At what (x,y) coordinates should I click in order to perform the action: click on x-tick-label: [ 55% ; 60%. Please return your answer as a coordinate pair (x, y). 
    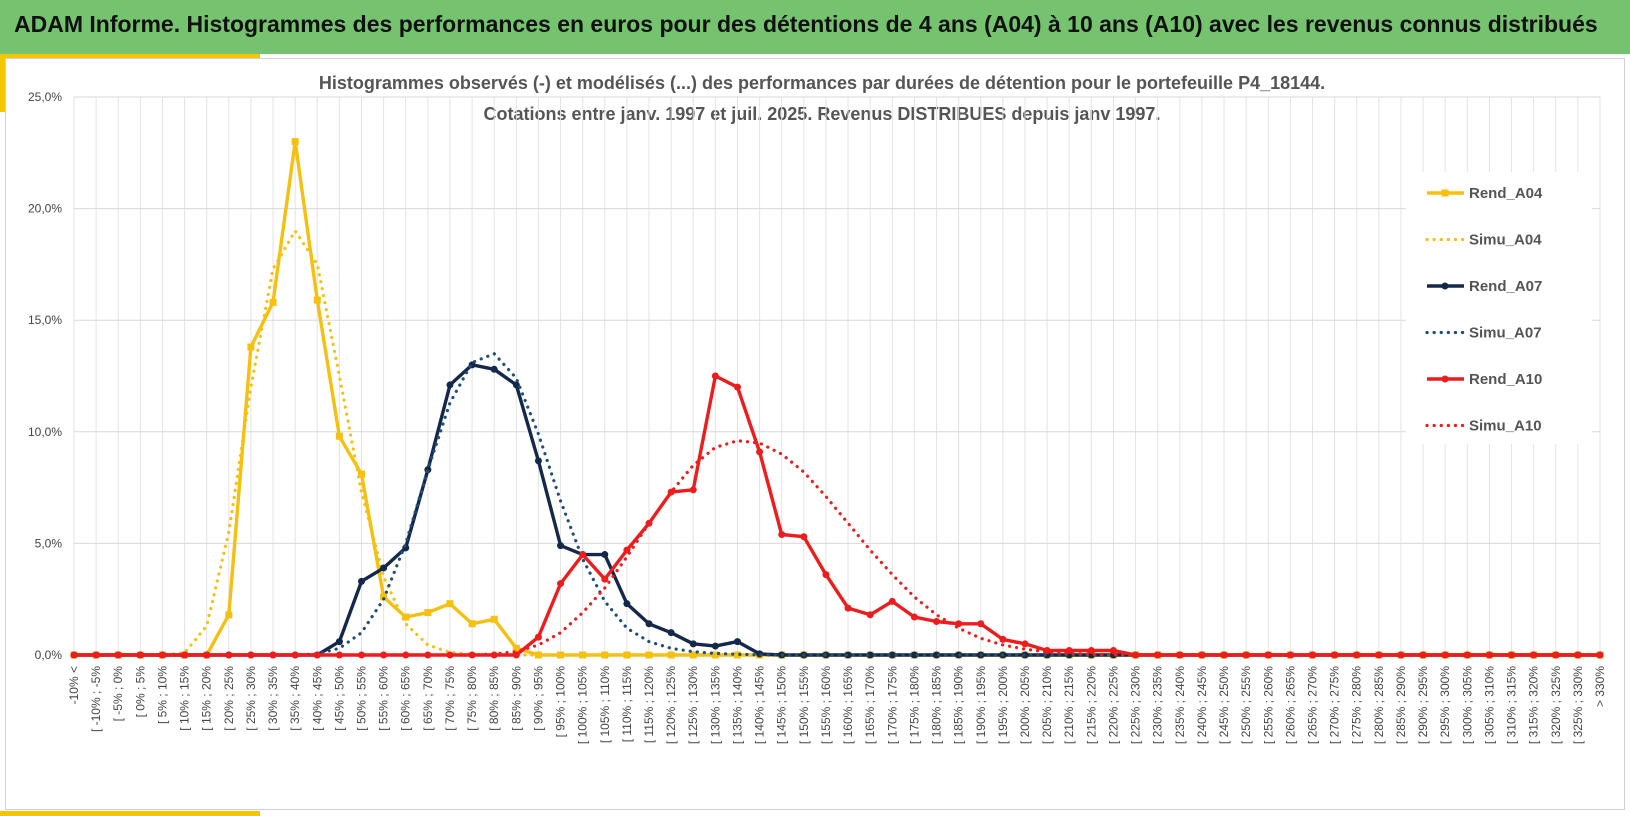
    Looking at the image, I should click on (384, 698).